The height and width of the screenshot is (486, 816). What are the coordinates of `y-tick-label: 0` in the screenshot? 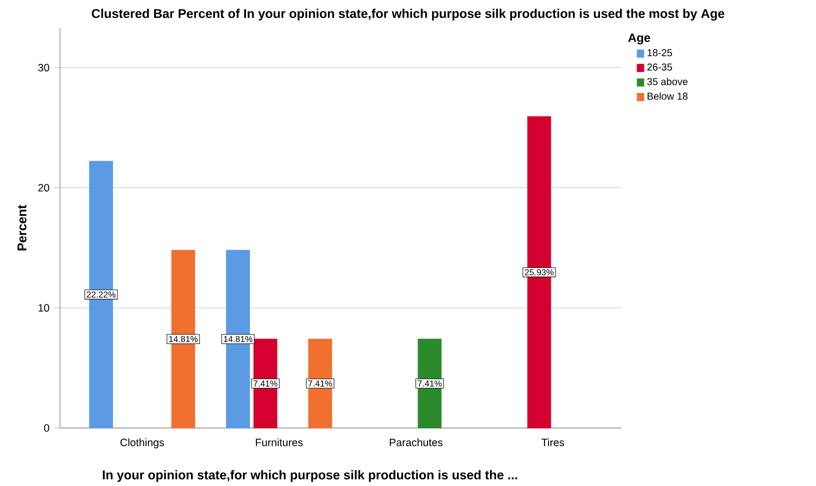 It's located at (47, 428).